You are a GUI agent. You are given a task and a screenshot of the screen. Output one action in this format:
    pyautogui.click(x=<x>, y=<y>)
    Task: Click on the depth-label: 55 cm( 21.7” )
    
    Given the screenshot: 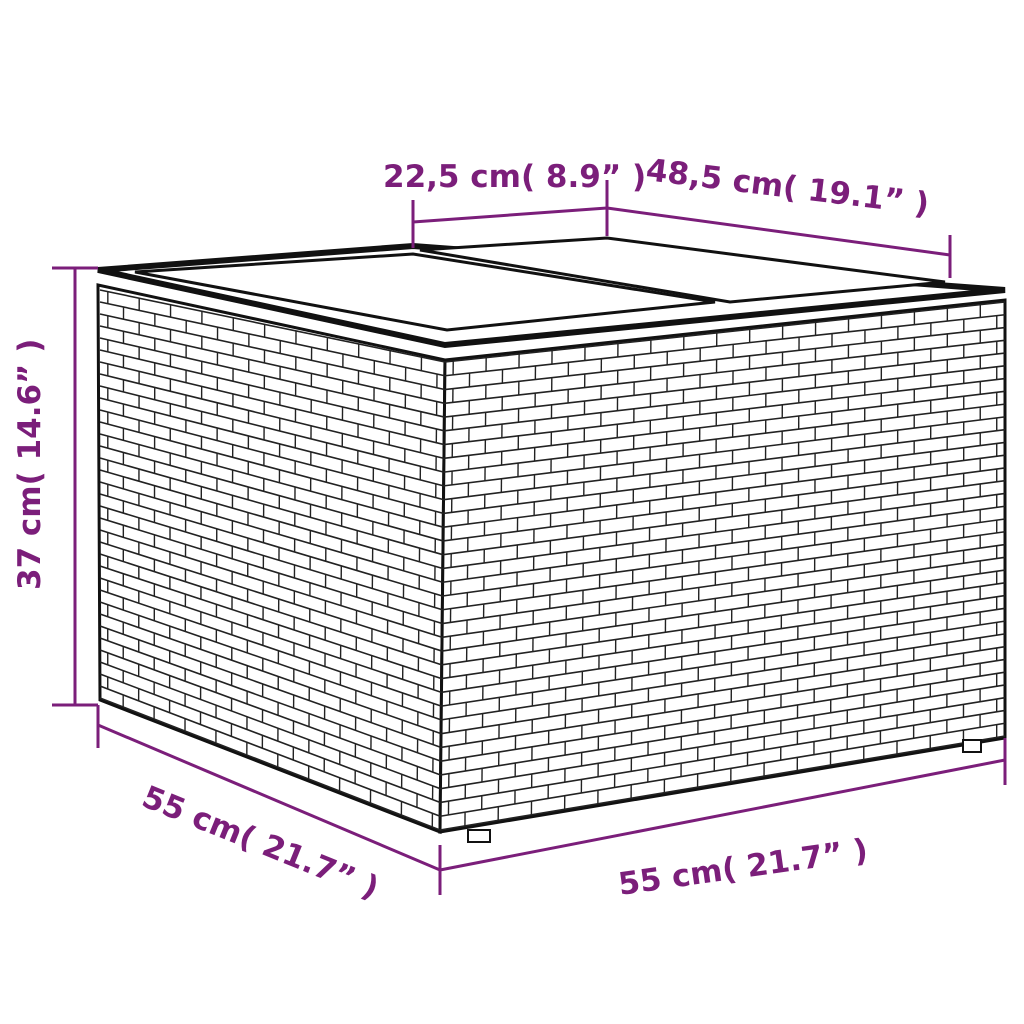 What is the action you would take?
    pyautogui.click(x=260, y=843)
    